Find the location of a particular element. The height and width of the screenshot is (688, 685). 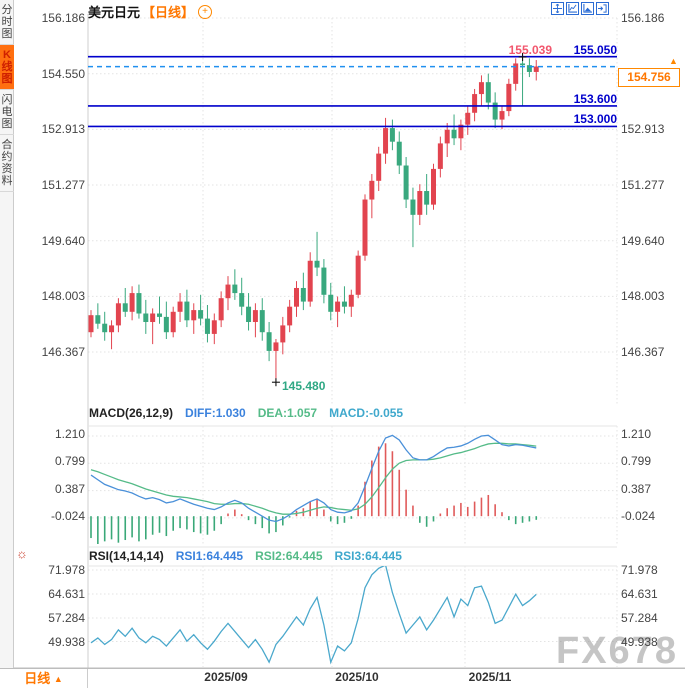

y-axis-left-main: 149.640 is located at coordinates (63, 240).